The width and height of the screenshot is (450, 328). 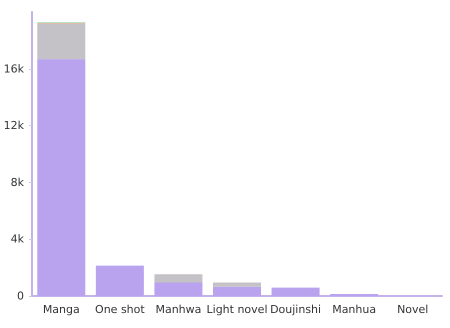 What do you see at coordinates (237, 309) in the screenshot?
I see `x-tick-label: Light novel` at bounding box center [237, 309].